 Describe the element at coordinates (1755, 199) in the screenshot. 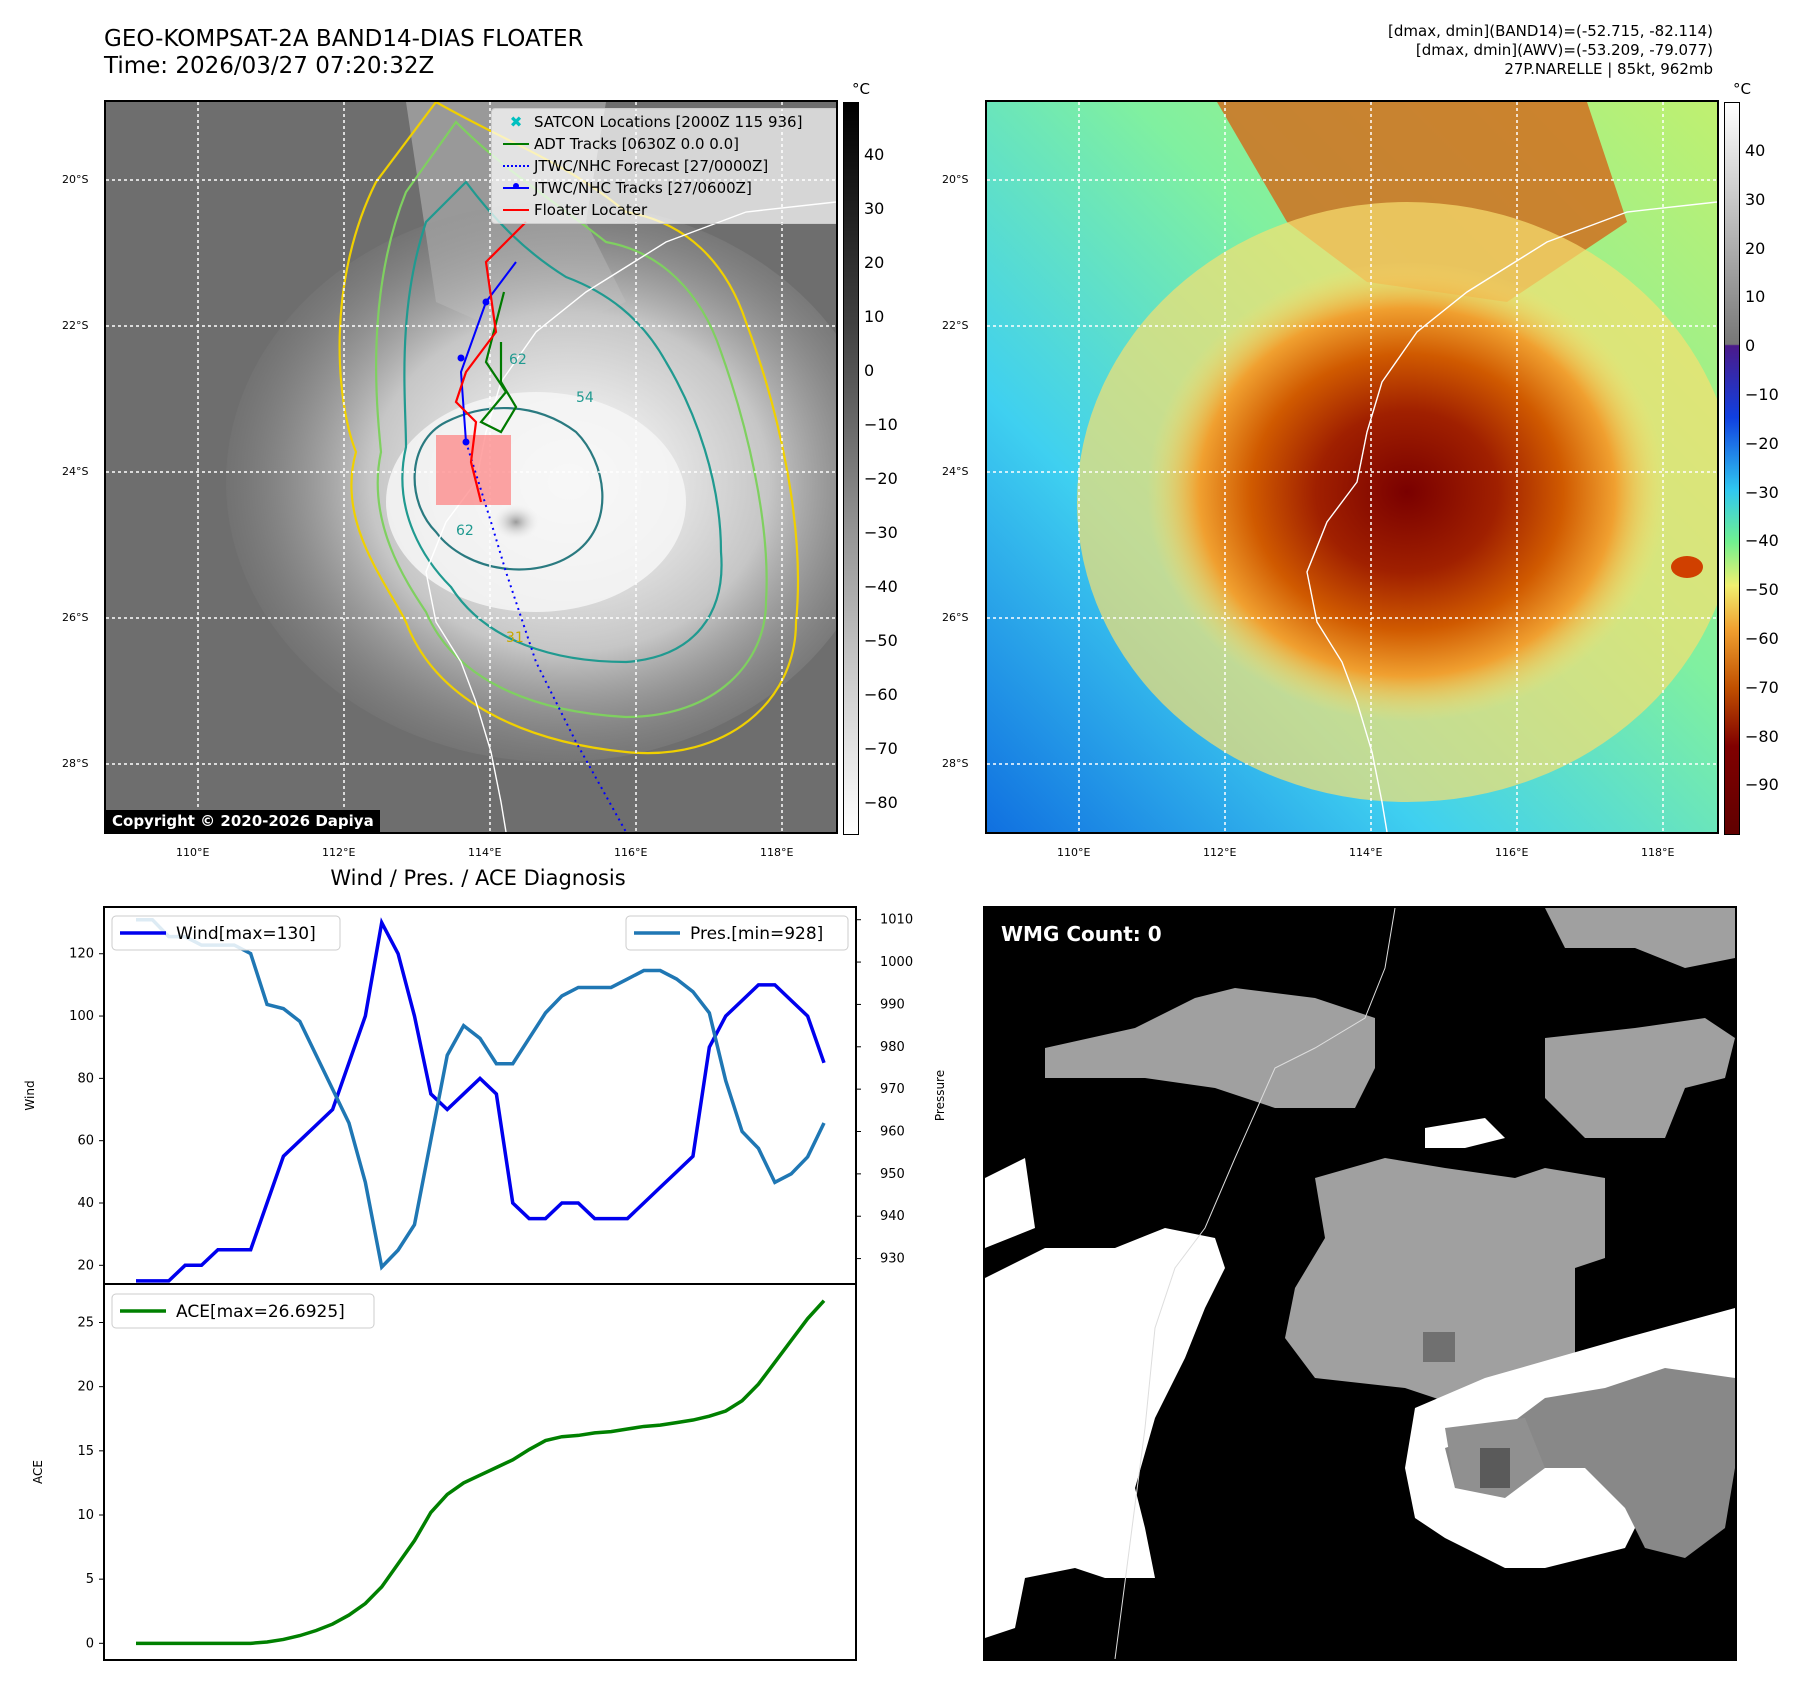

I see `colorbar-tick-label: 30` at that location.